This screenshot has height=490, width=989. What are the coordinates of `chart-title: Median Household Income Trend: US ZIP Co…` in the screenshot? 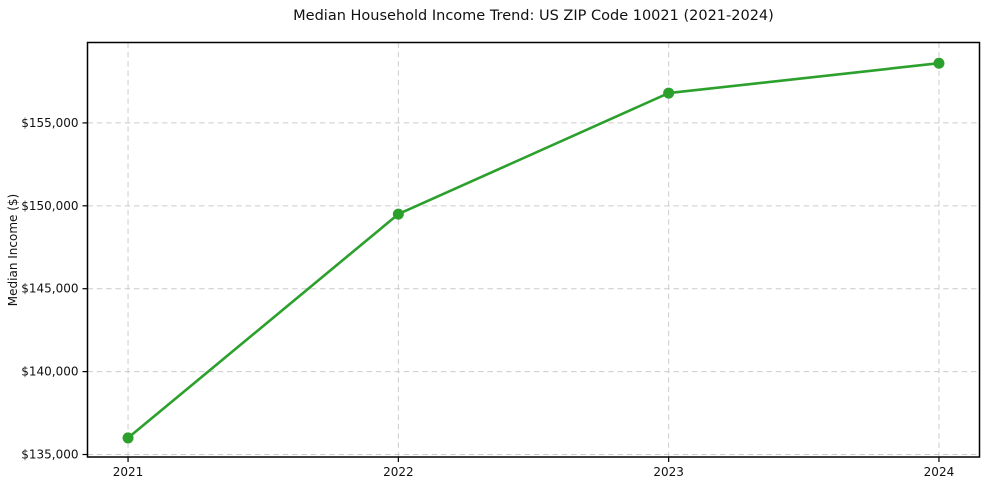 It's located at (533, 16).